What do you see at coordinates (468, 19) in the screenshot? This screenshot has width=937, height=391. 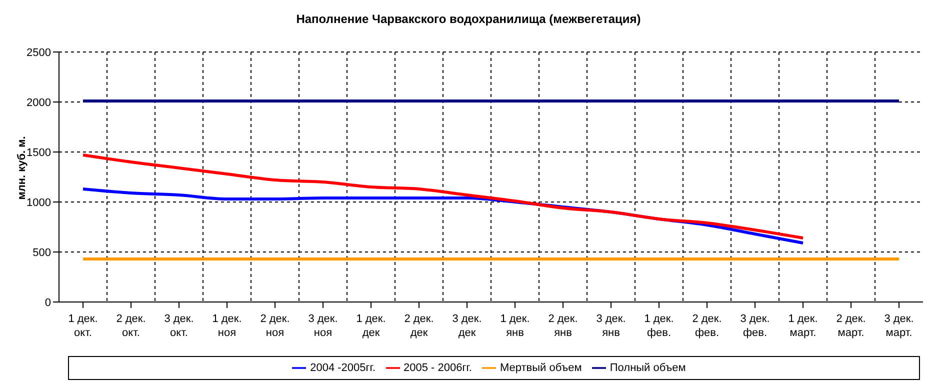 I see `chart-title: Наполнение Чарвакского водохранилища (межвегетация)` at bounding box center [468, 19].